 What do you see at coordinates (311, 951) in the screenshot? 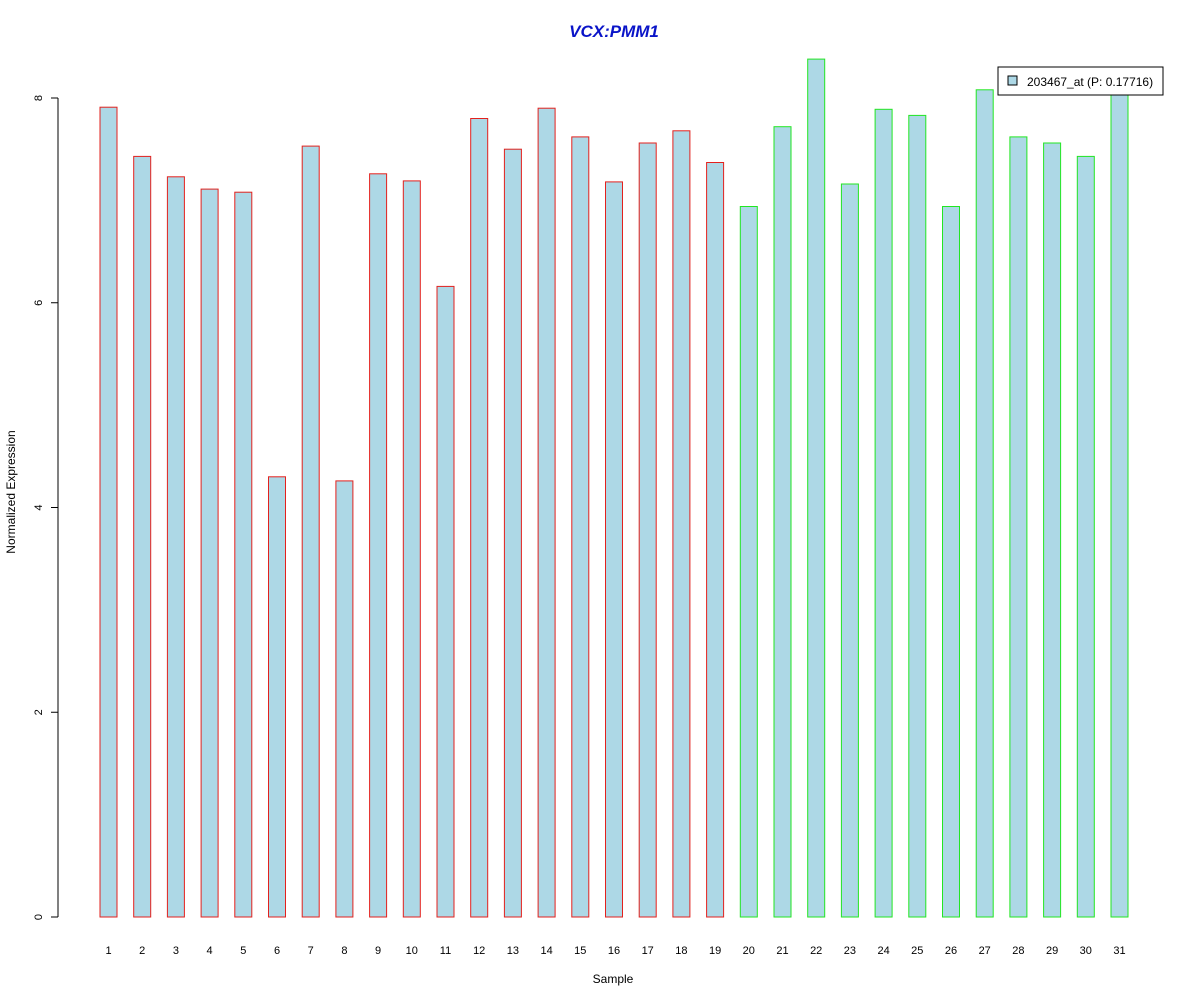
I see `x-tick-label: 7` at bounding box center [311, 951].